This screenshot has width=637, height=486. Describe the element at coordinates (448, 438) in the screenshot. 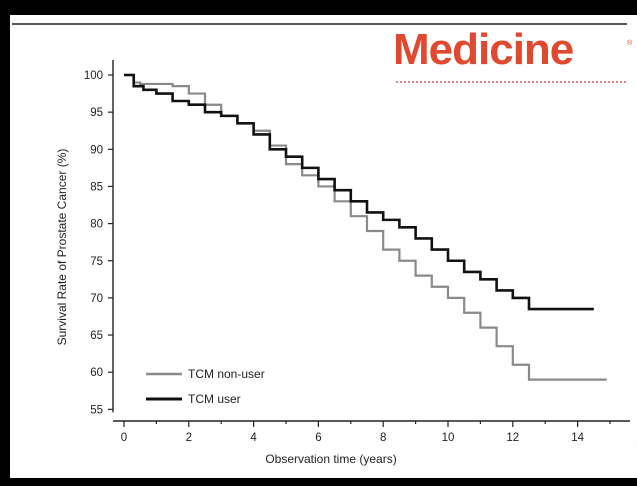

I see `x-tick-label: 10` at that location.